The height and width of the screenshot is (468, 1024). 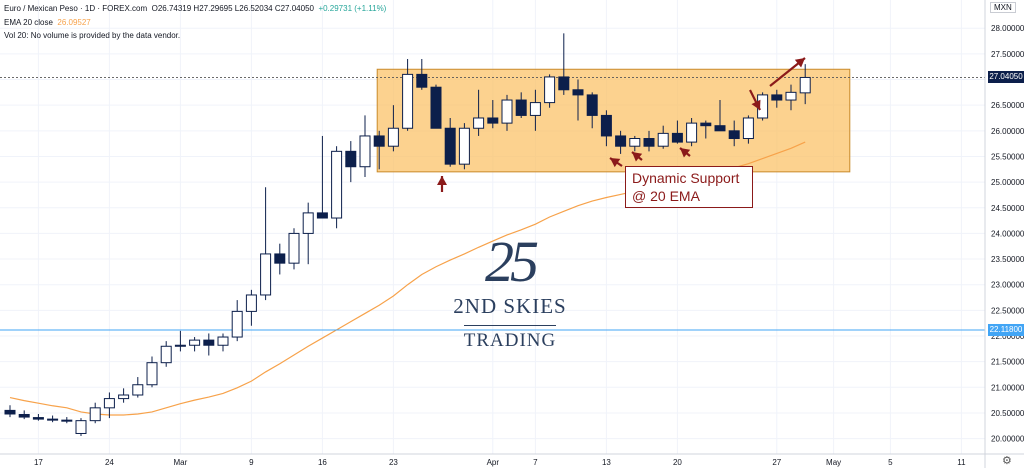 I want to click on x-tick-label: Apr, so click(x=493, y=462).